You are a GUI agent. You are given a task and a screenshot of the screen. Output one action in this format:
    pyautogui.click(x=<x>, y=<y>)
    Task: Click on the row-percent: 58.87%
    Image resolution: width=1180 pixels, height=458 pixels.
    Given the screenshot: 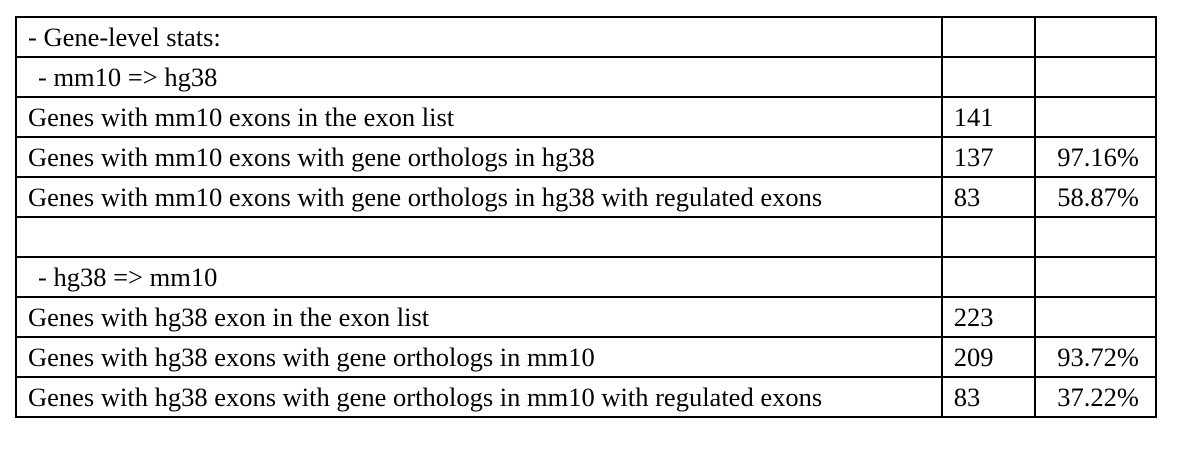 What is the action you would take?
    pyautogui.click(x=1095, y=197)
    